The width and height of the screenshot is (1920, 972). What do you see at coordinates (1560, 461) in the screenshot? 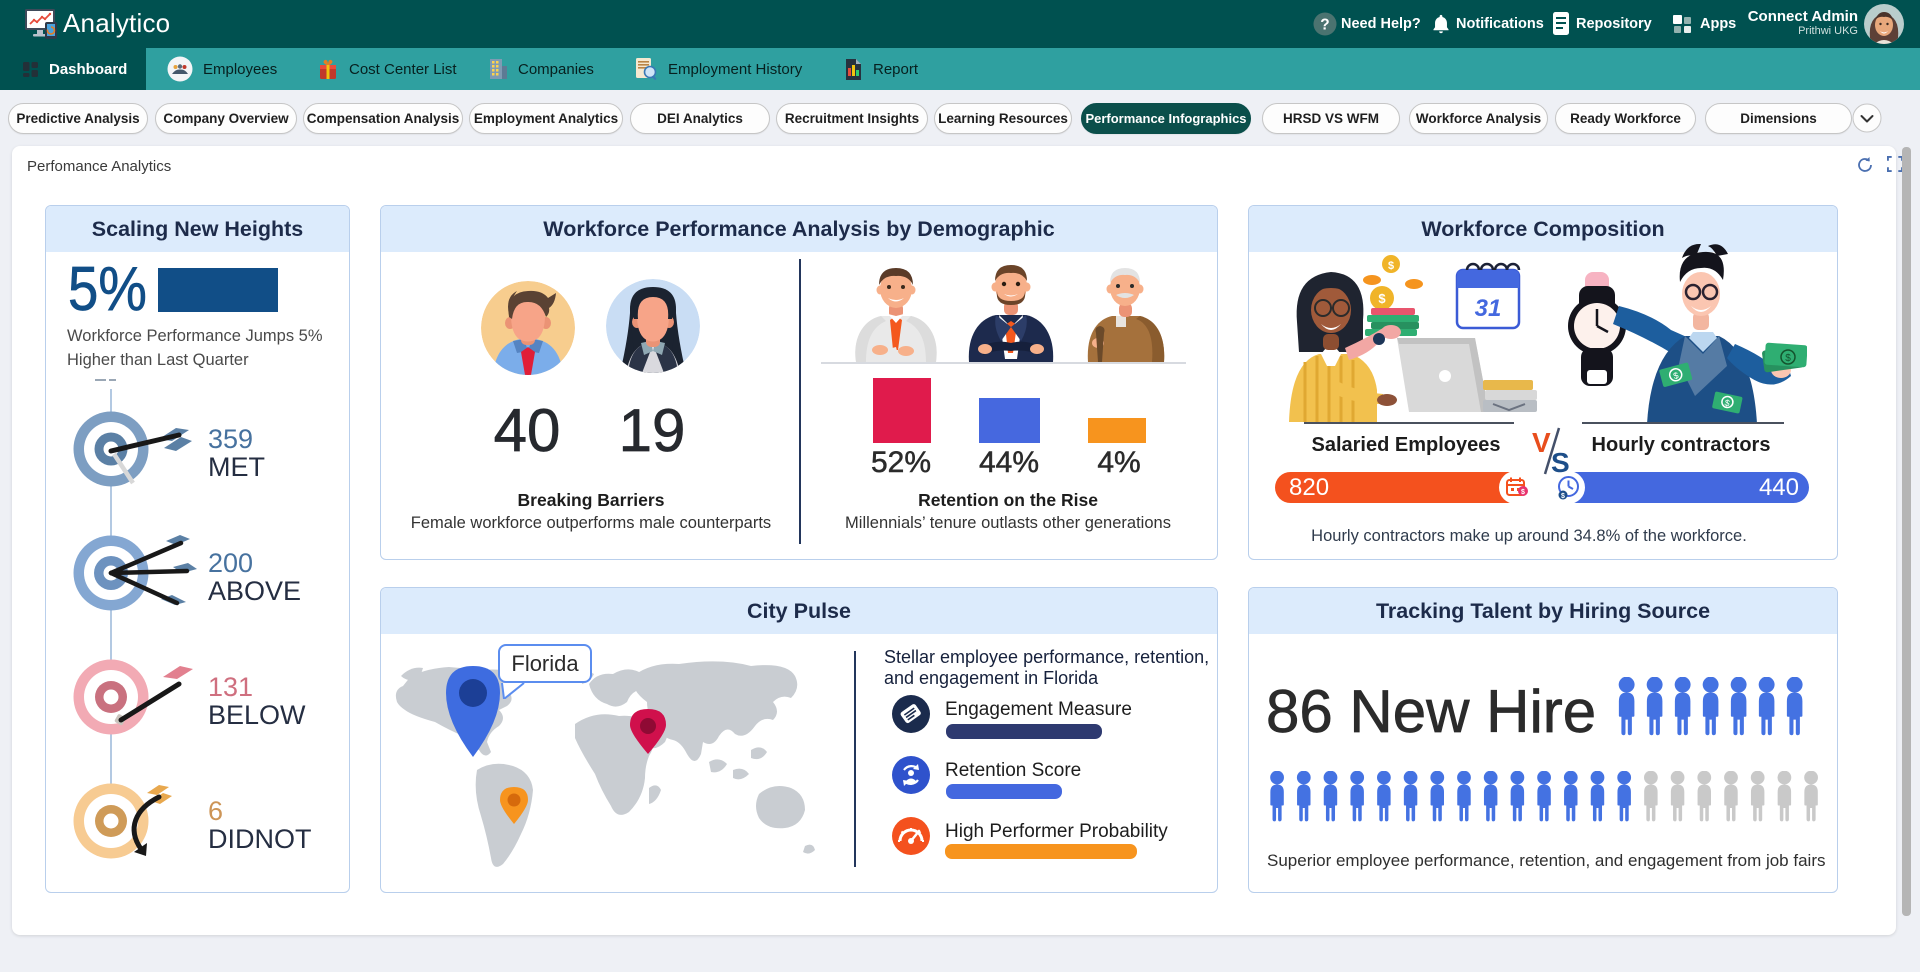
I see `svg-text: S` at bounding box center [1560, 461].